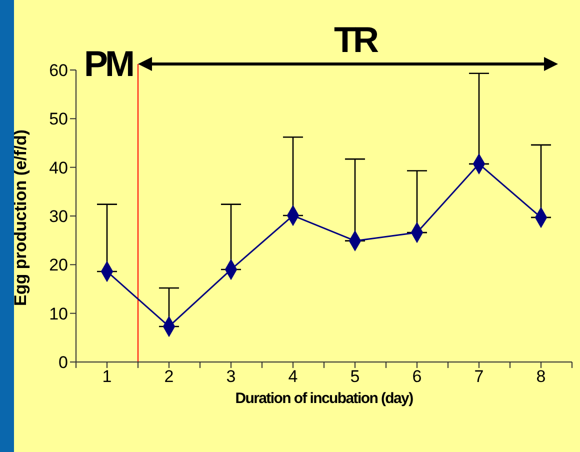 This screenshot has height=452, width=580. Describe the element at coordinates (479, 376) in the screenshot. I see `x-tick-label: 7` at that location.